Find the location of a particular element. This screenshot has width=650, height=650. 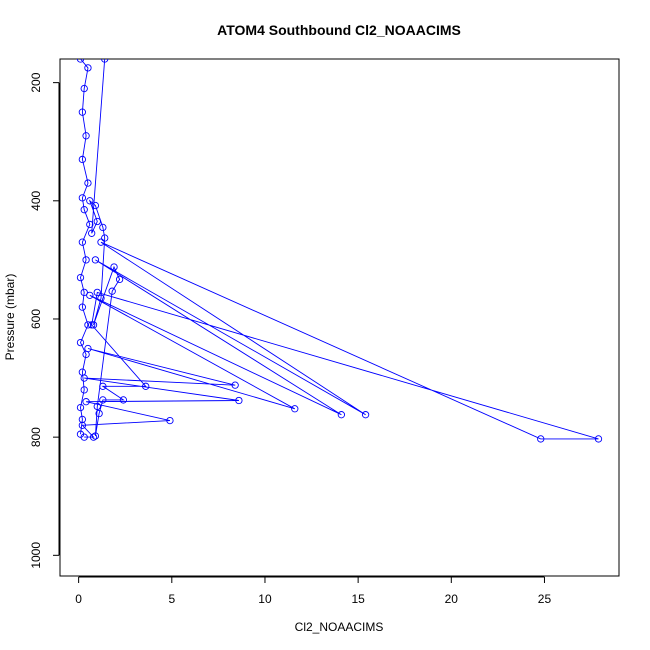

y-tick-label: 800 is located at coordinates (36, 437).